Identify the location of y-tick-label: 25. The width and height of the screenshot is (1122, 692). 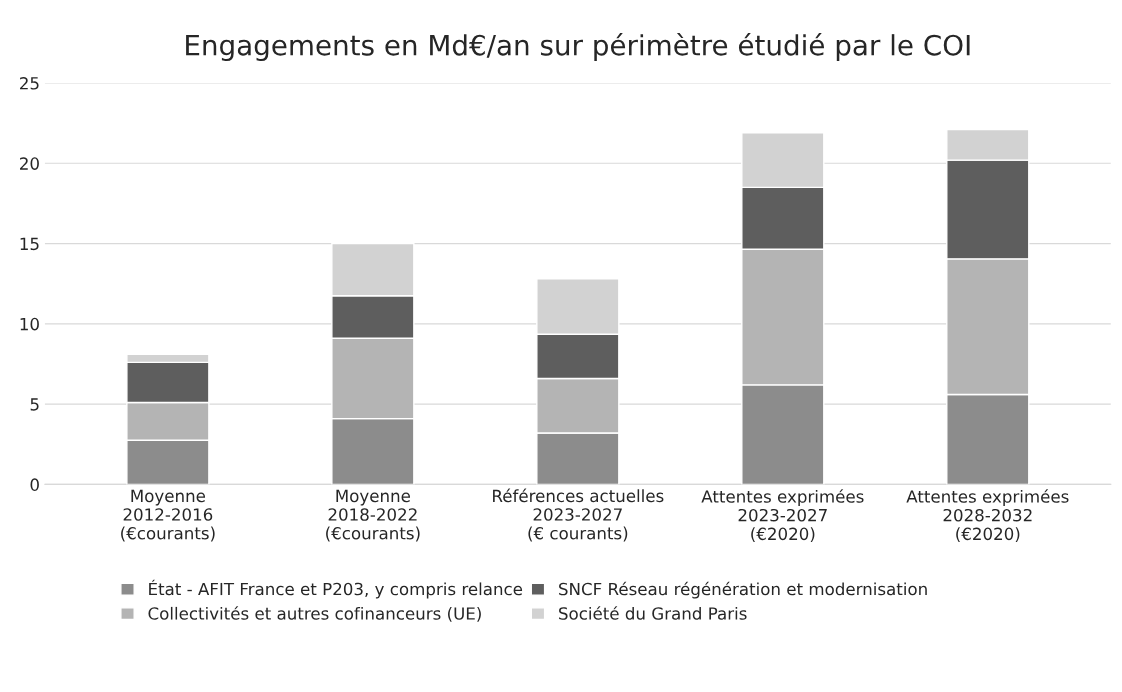
(29, 83).